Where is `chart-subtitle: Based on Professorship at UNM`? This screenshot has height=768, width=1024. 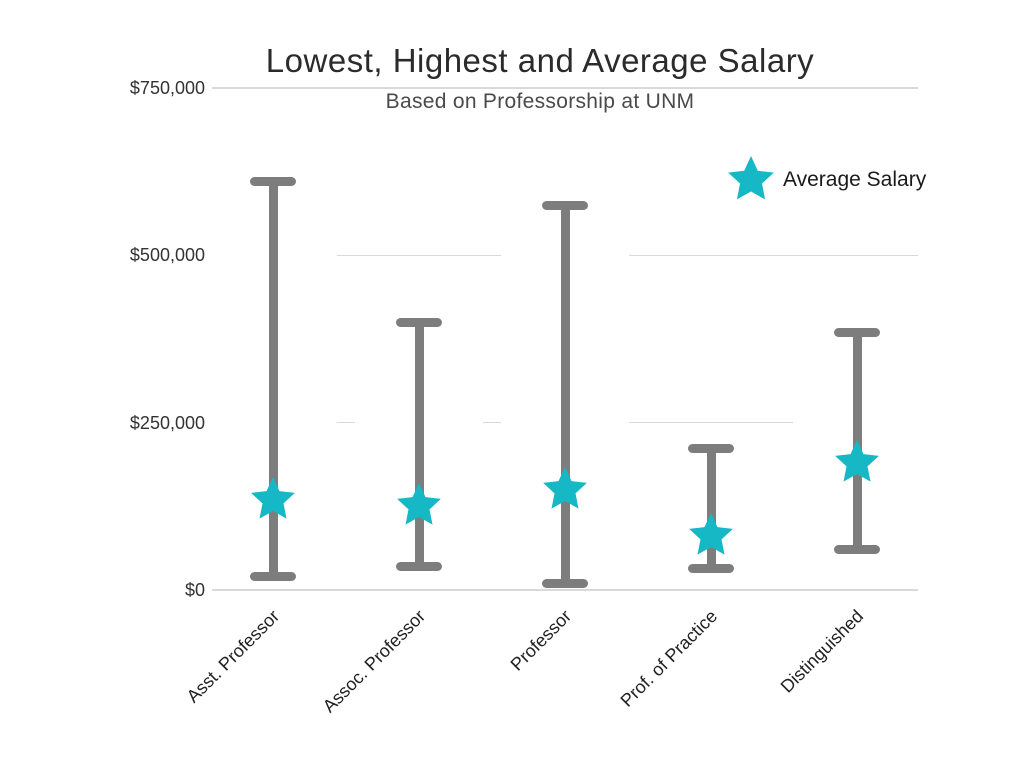
chart-subtitle: Based on Professorship at UNM is located at coordinates (540, 101).